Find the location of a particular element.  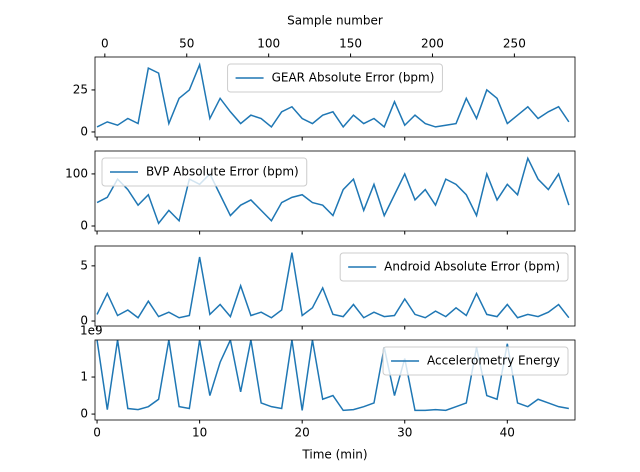

legend-label: BVP Absolute Error (bpm) is located at coordinates (222, 172).